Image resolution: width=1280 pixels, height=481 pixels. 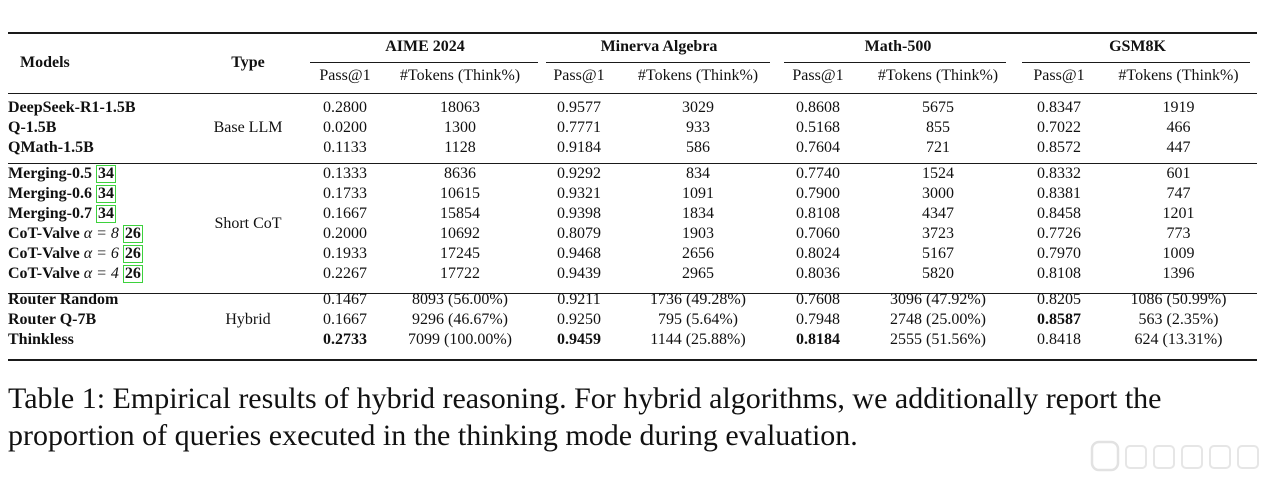 What do you see at coordinates (818, 339) in the screenshot?
I see `pass-at-1-value: 0.8184` at bounding box center [818, 339].